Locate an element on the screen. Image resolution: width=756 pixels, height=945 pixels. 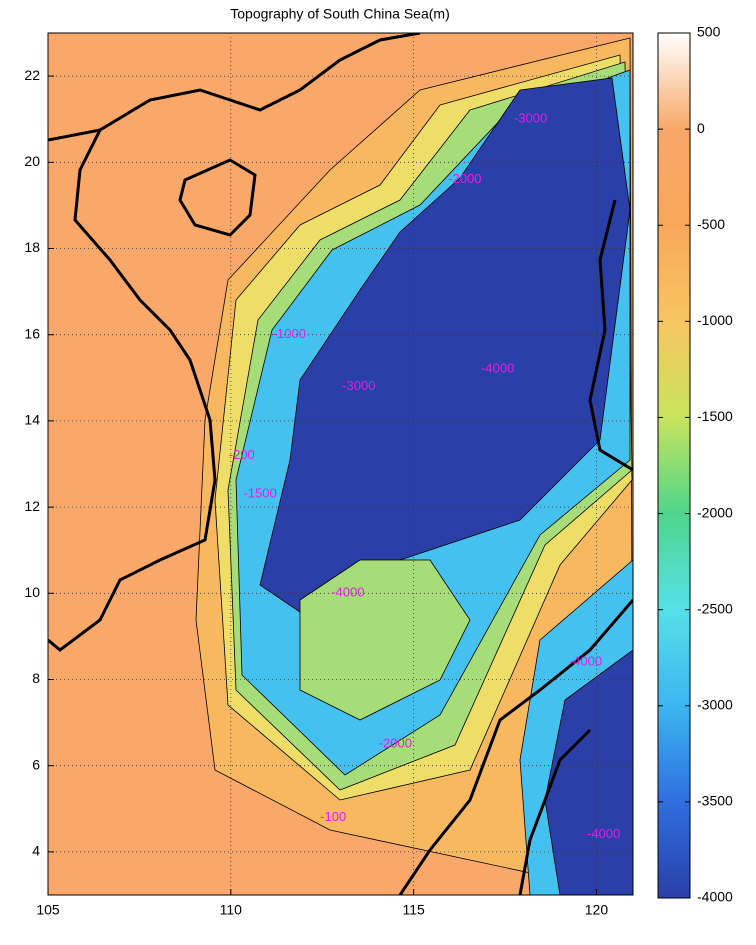
x-tick-label: 105 is located at coordinates (48, 910).